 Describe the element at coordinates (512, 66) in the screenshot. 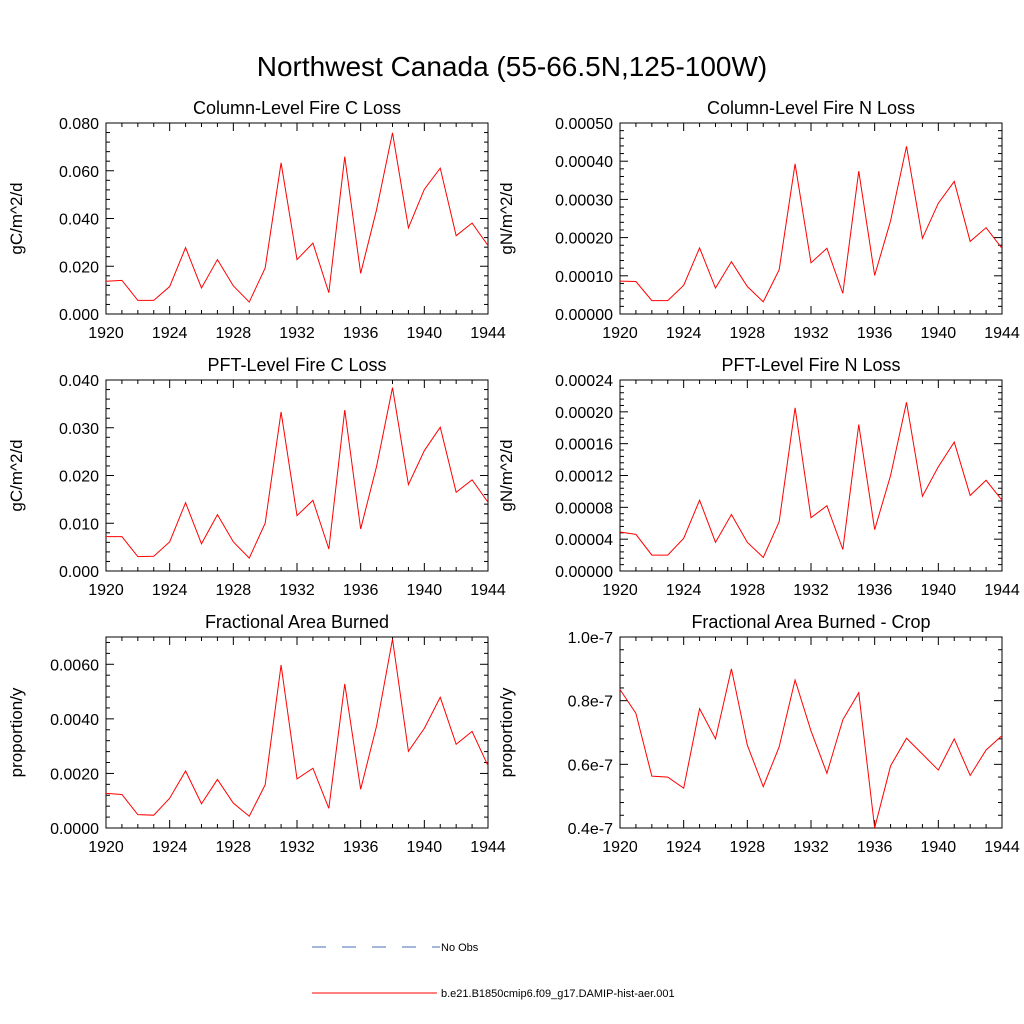

I see `figure-title: Northwest Canada (55-66.5N,125-100W)` at that location.